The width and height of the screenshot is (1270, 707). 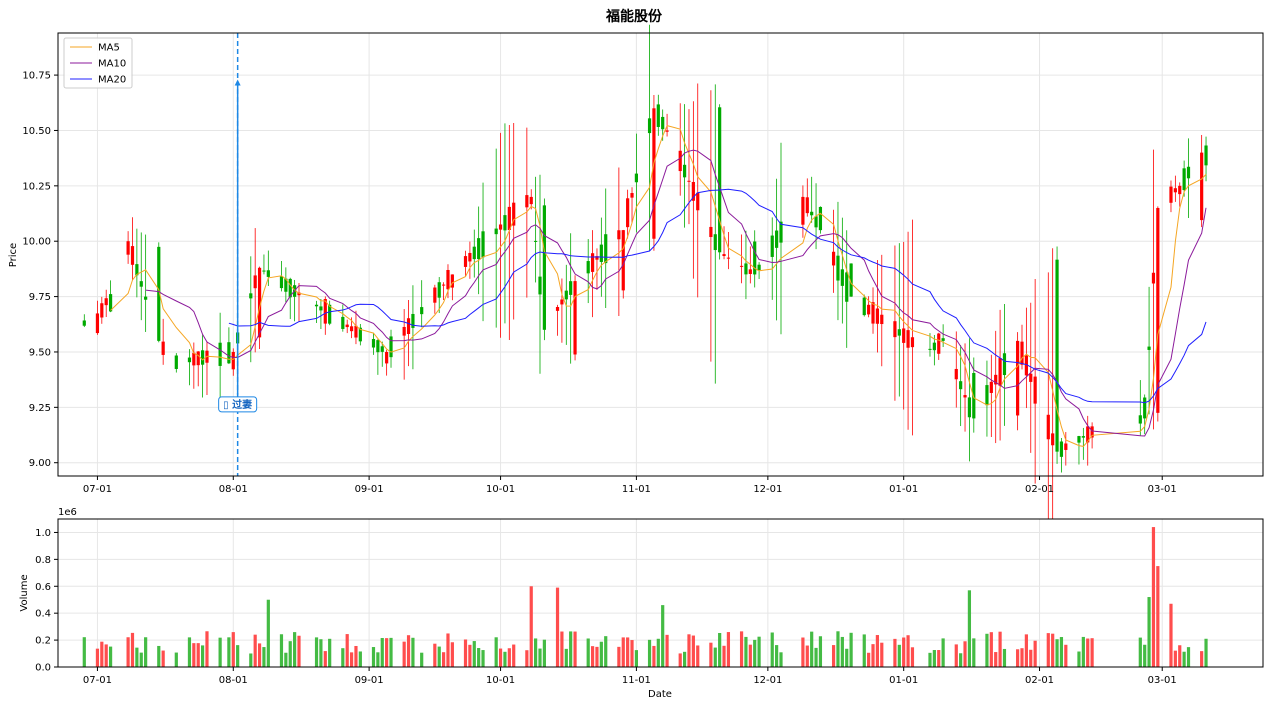 I want to click on volume-x-tick-label: 02-01, so click(x=1039, y=680).